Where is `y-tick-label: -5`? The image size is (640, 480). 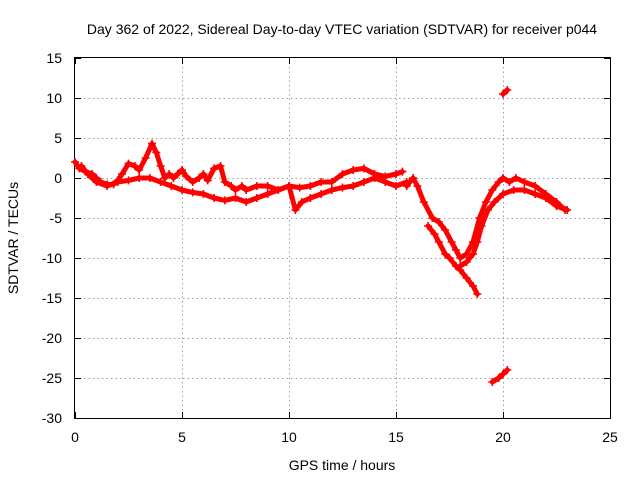 y-tick-label: -5 is located at coordinates (56, 218).